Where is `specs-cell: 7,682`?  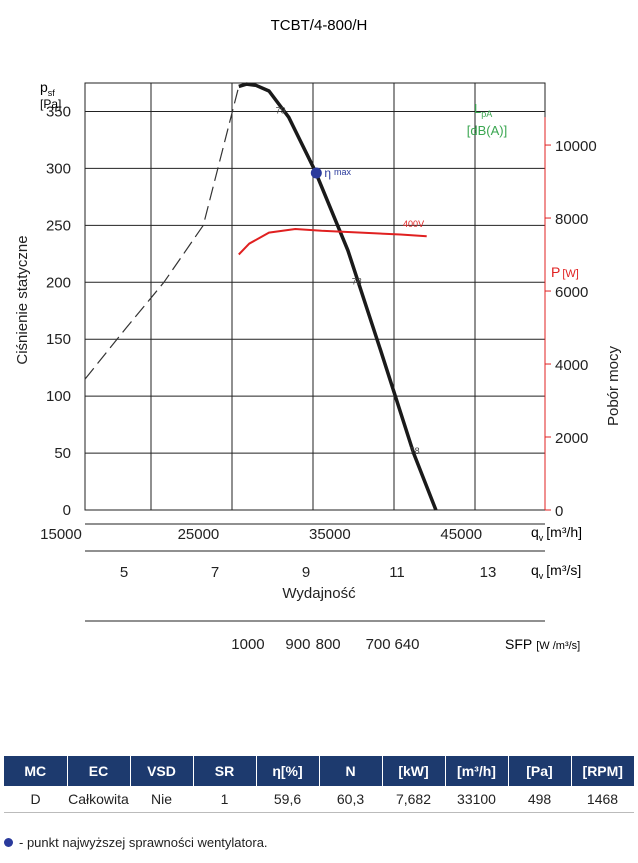 specs-cell: 7,682 is located at coordinates (413, 799).